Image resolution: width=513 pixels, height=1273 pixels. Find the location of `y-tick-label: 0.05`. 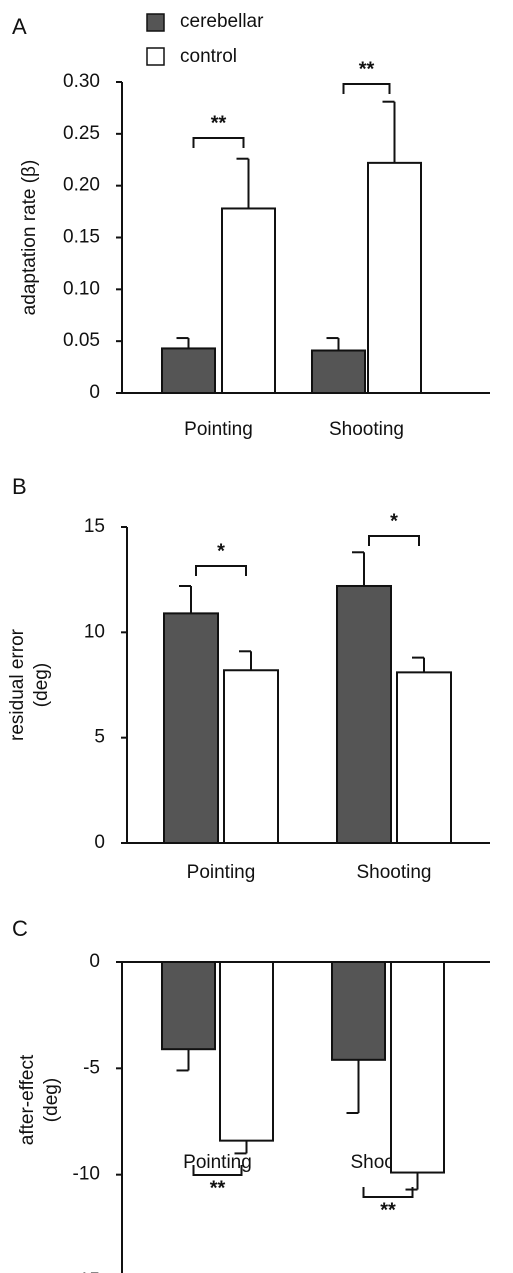

y-tick-label: 0.05 is located at coordinates (81, 340).